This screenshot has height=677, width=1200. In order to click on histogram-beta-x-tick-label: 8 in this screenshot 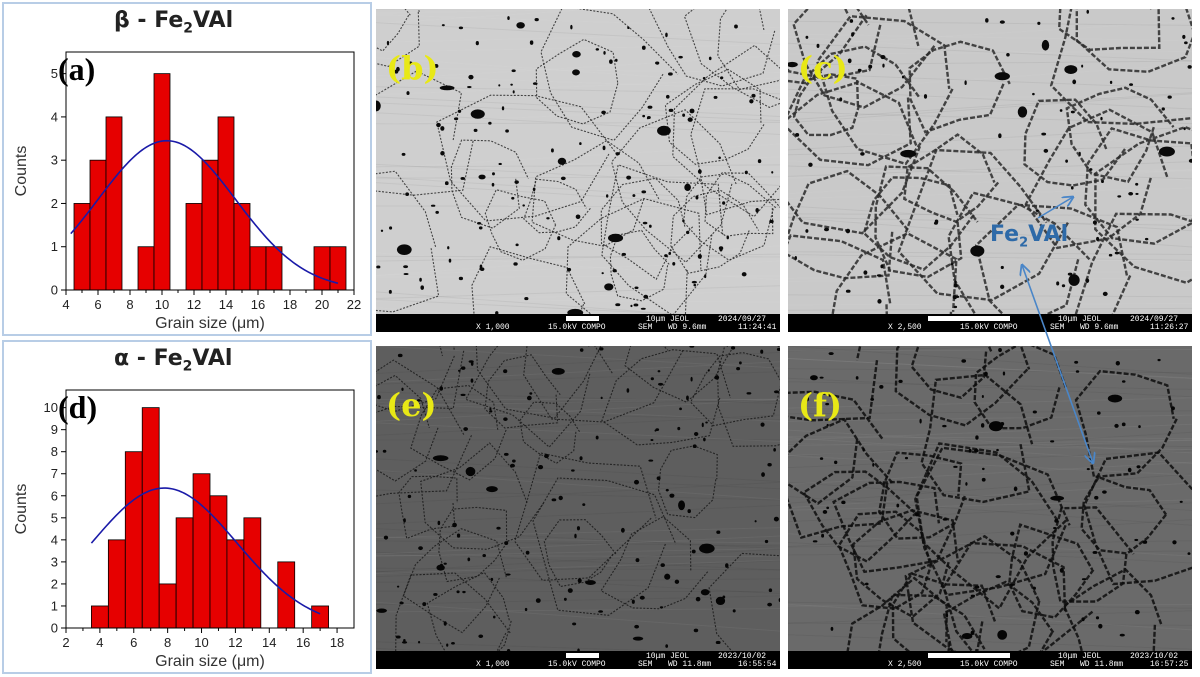, I will do `click(129, 304)`.